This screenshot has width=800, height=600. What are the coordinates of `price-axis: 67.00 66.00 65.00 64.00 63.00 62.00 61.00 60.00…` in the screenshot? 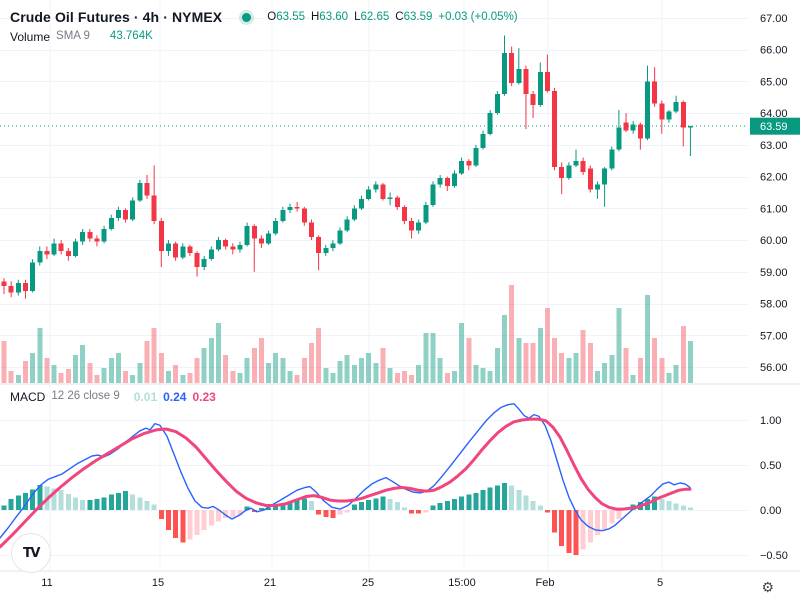 It's located at (774, 193).